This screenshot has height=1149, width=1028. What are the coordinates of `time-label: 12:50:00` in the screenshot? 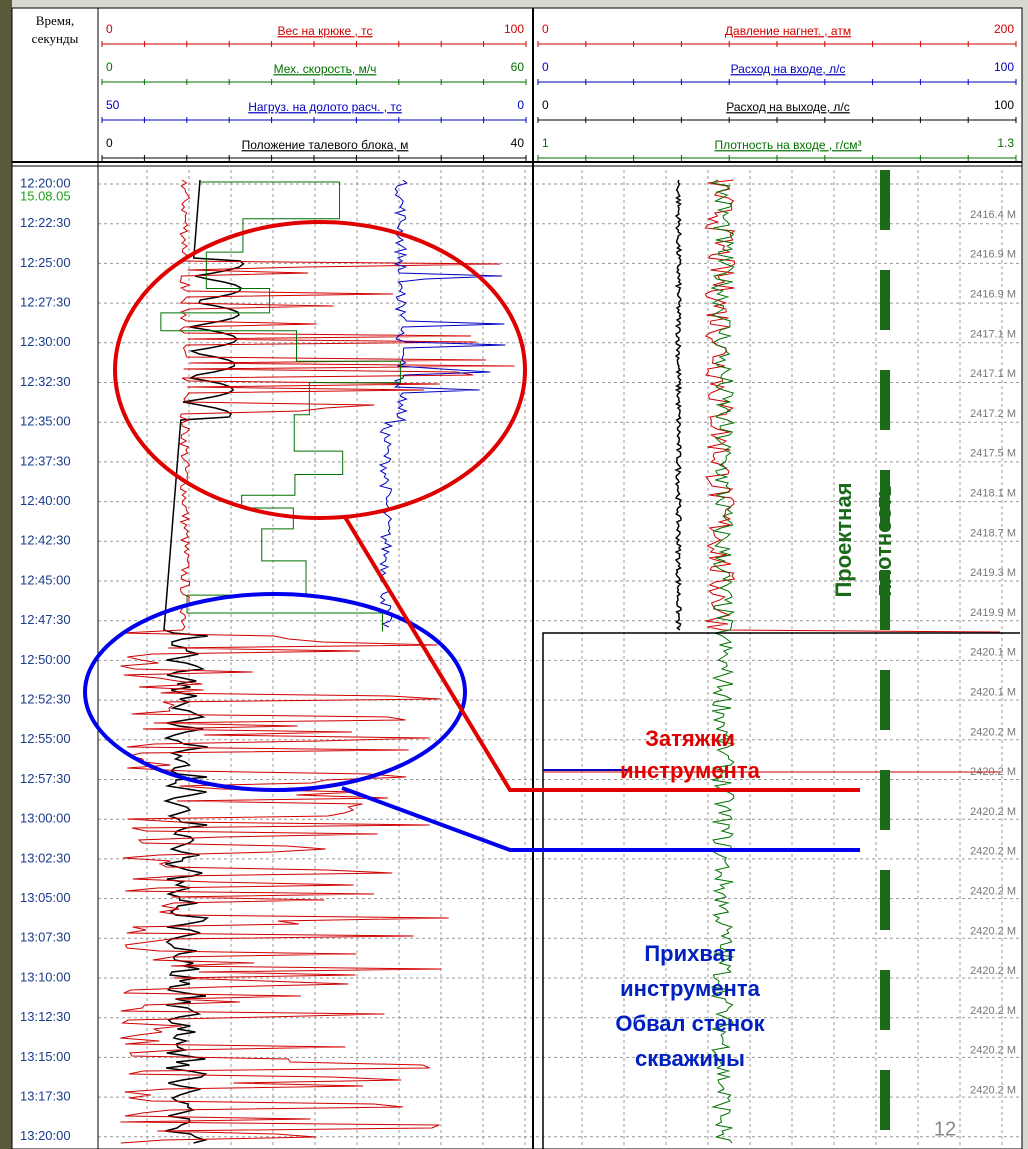 It's located at (45, 659).